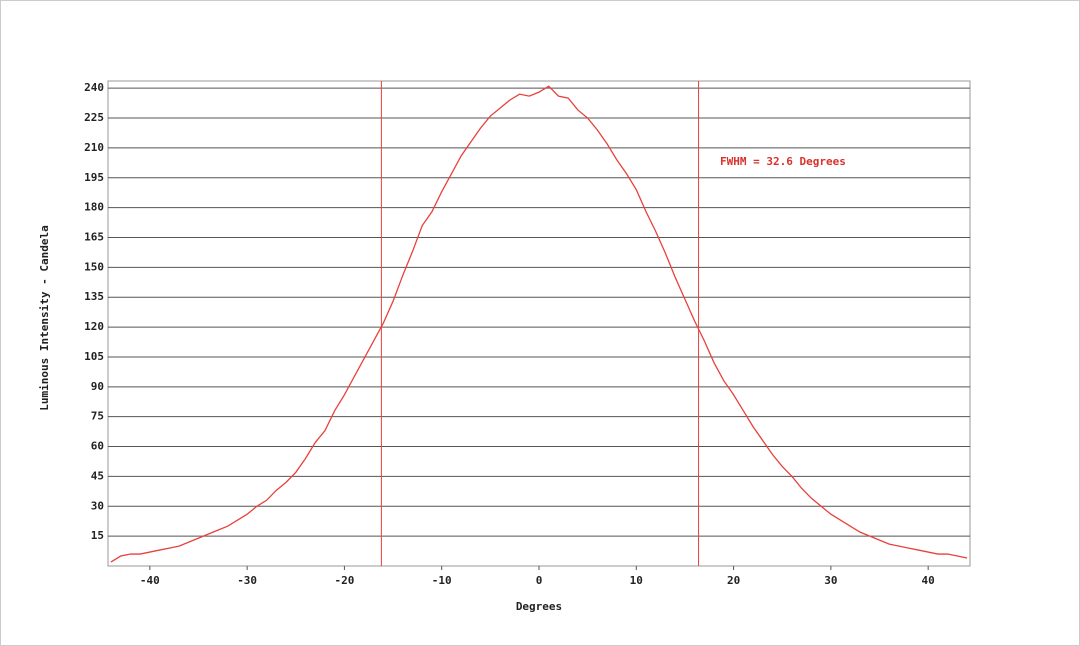 The image size is (1080, 646). Describe the element at coordinates (94, 356) in the screenshot. I see `y-tick-label: 105` at that location.